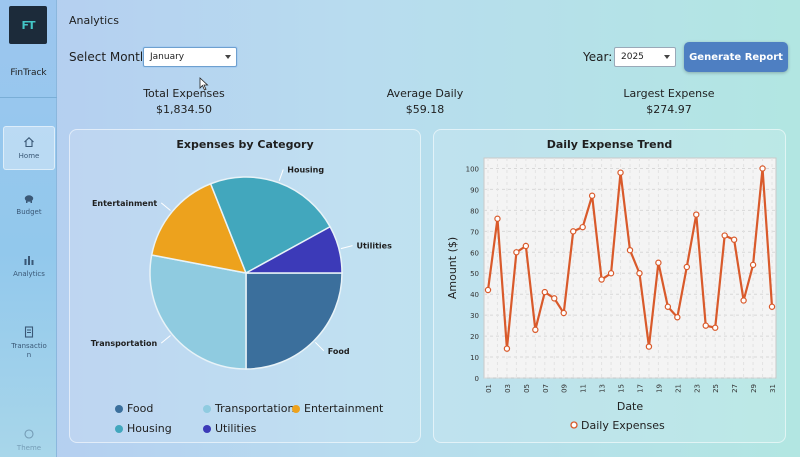 The width and height of the screenshot is (800, 457). Describe the element at coordinates (190, 57) in the screenshot. I see `month-select: January` at that location.